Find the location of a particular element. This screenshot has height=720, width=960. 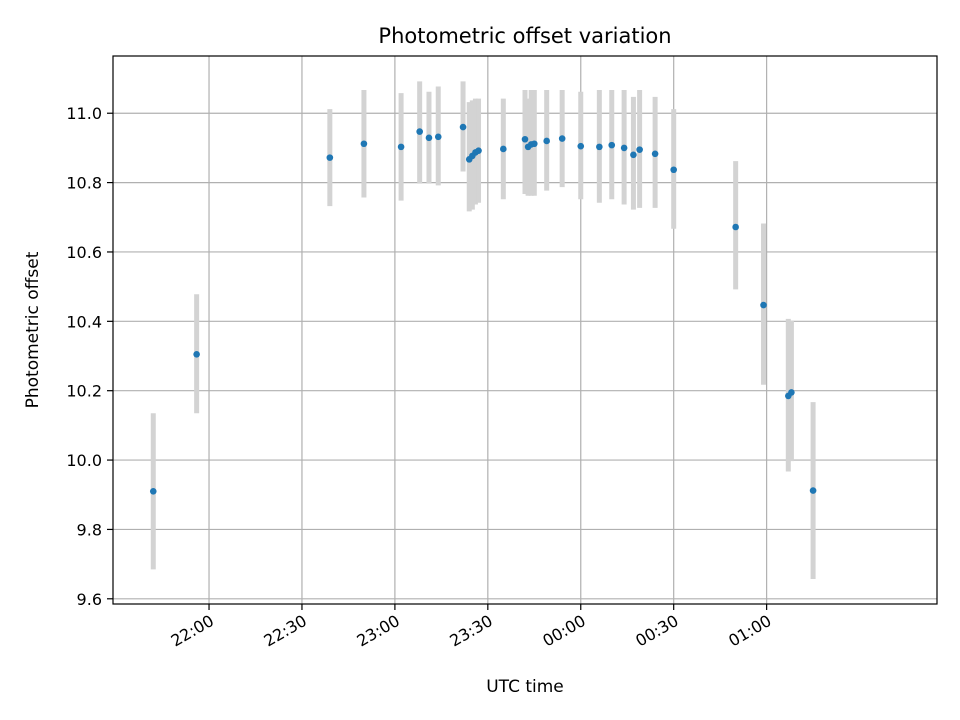

chart-title: Photometric offset variation is located at coordinates (524, 36).